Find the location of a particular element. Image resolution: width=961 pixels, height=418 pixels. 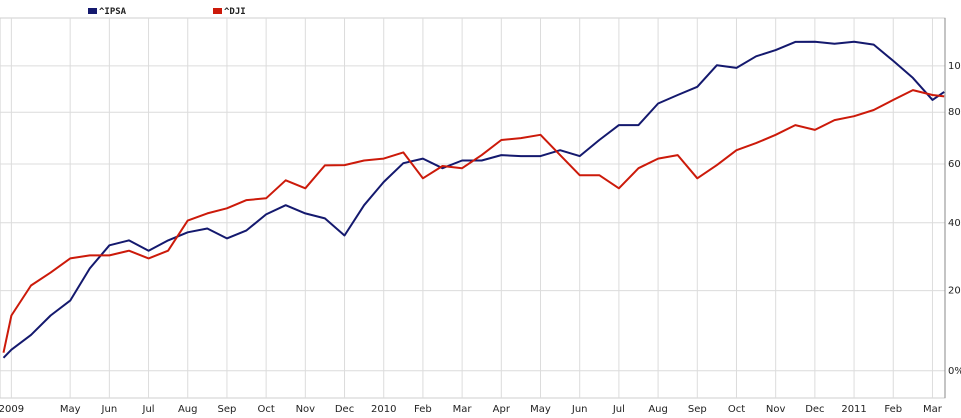

y-tick-label: 100 is located at coordinates (954, 66).